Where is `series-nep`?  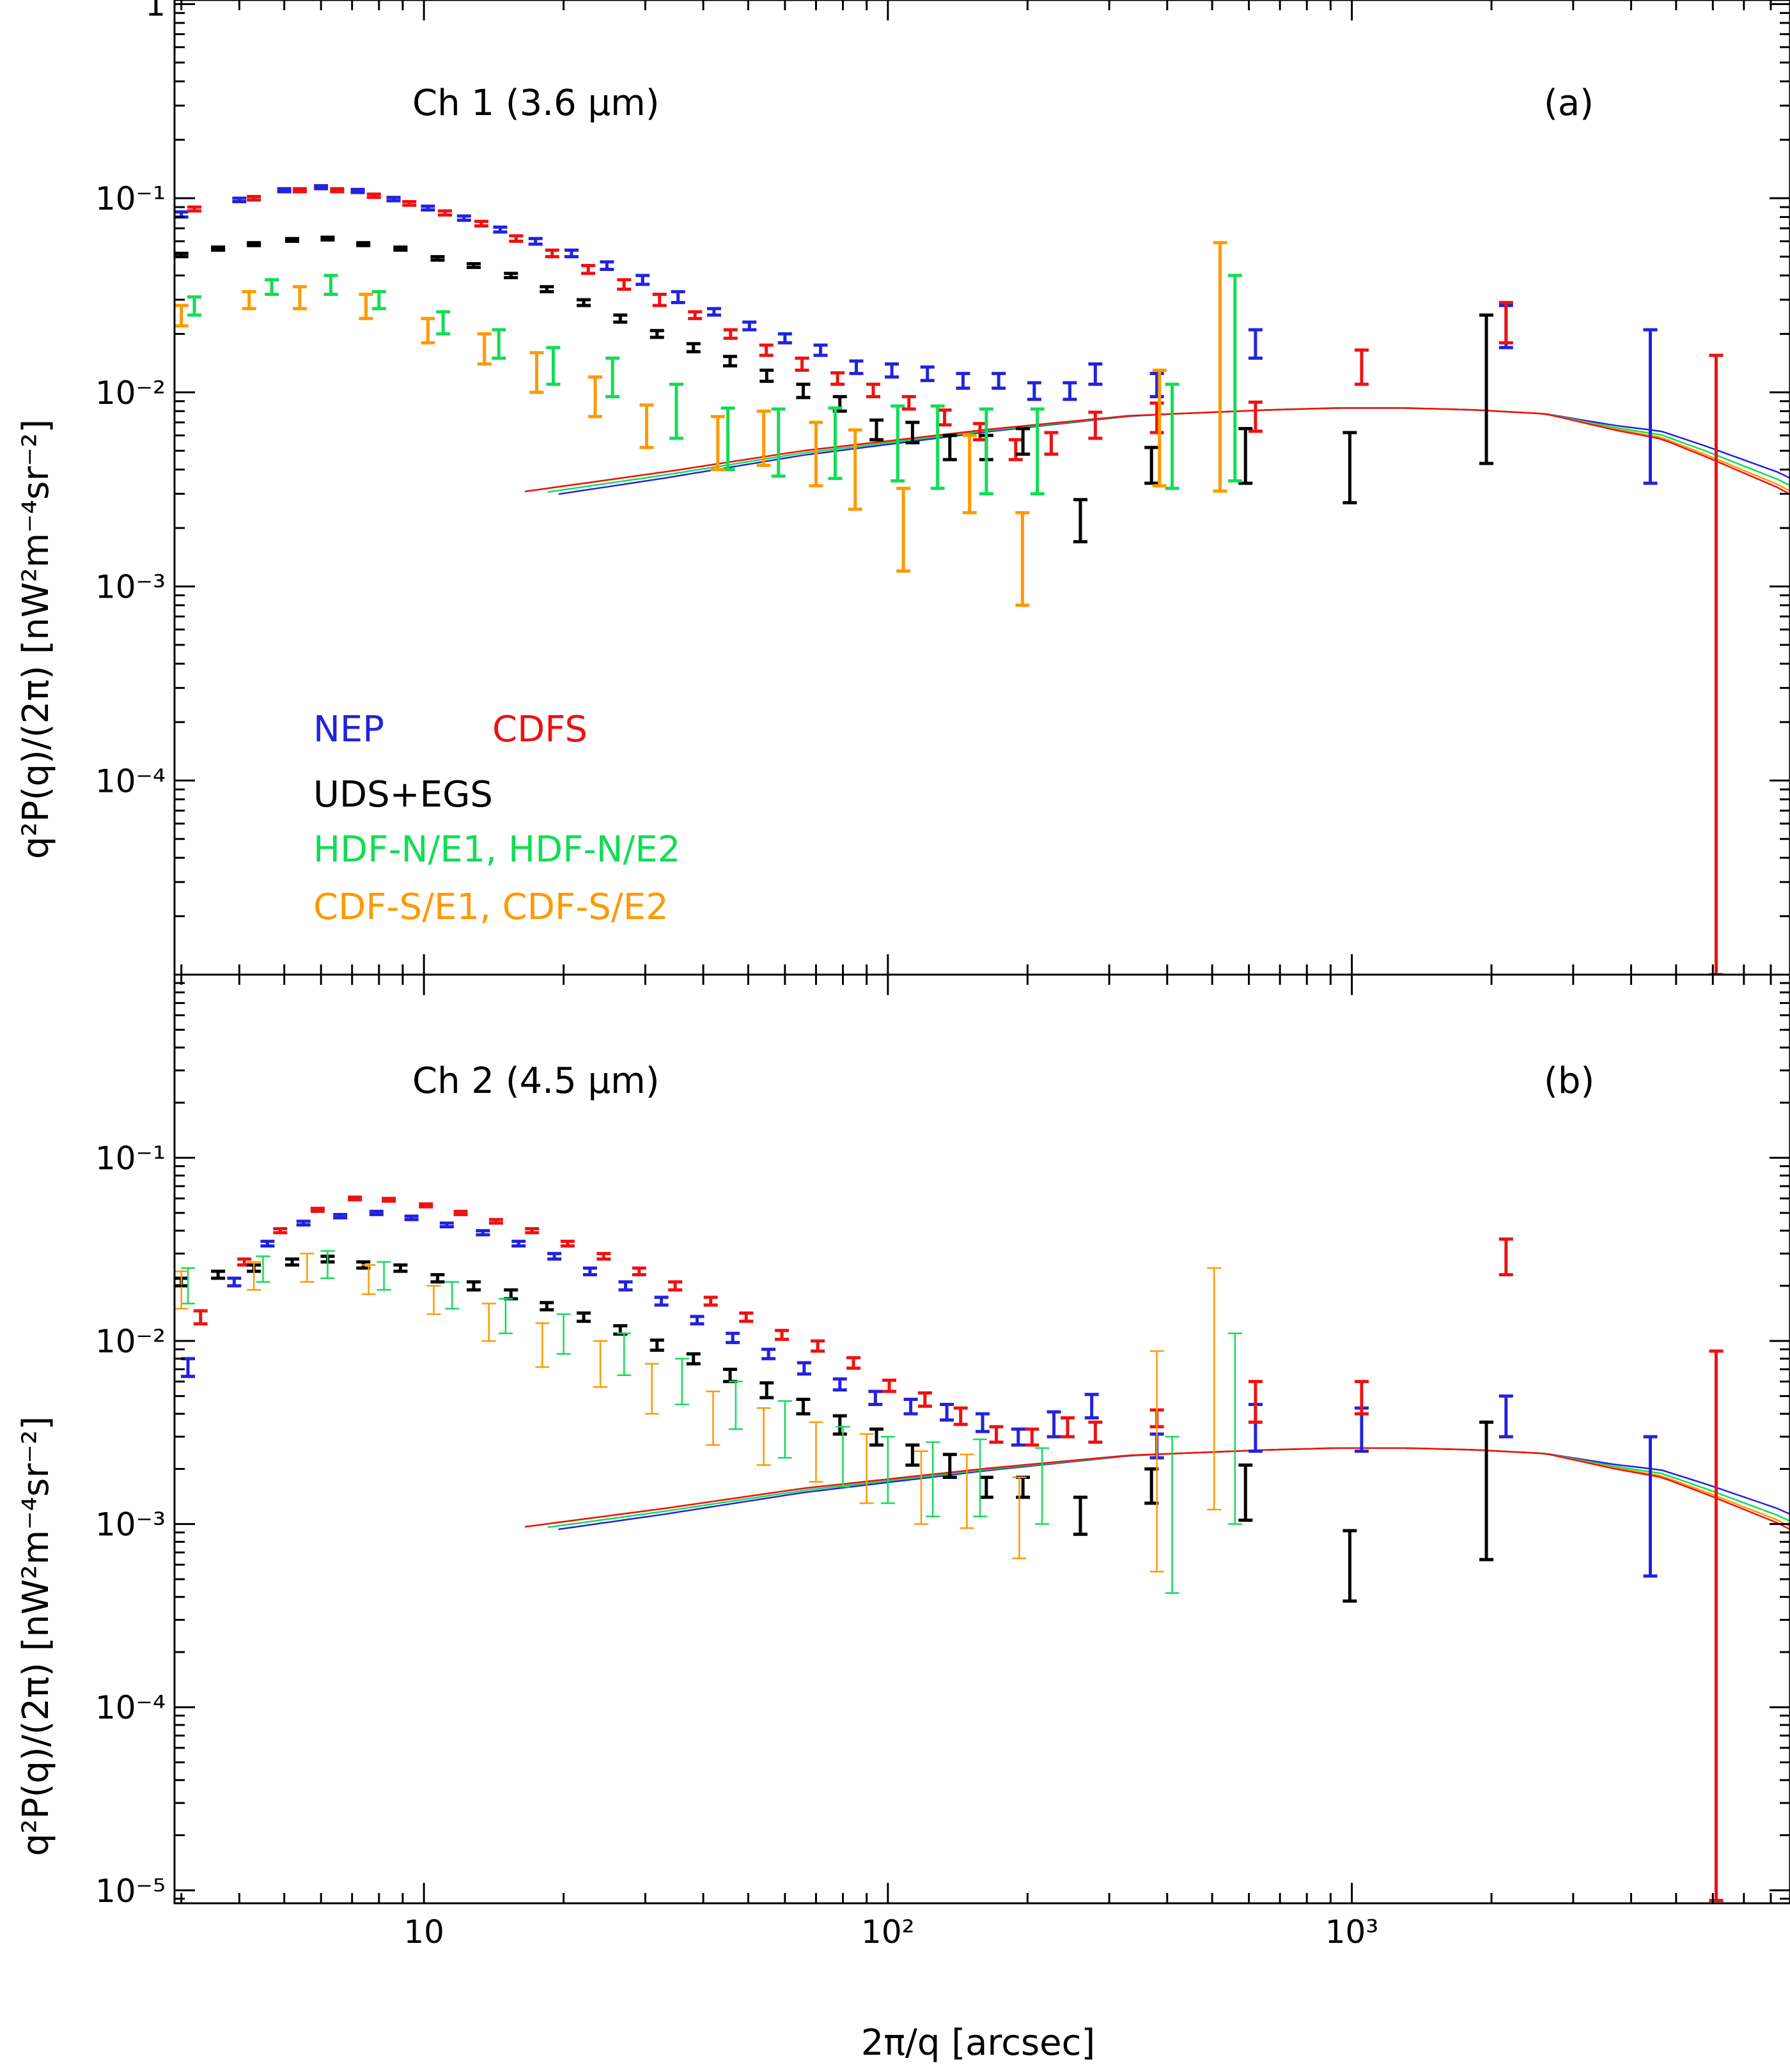
series-nep is located at coordinates (916, 334).